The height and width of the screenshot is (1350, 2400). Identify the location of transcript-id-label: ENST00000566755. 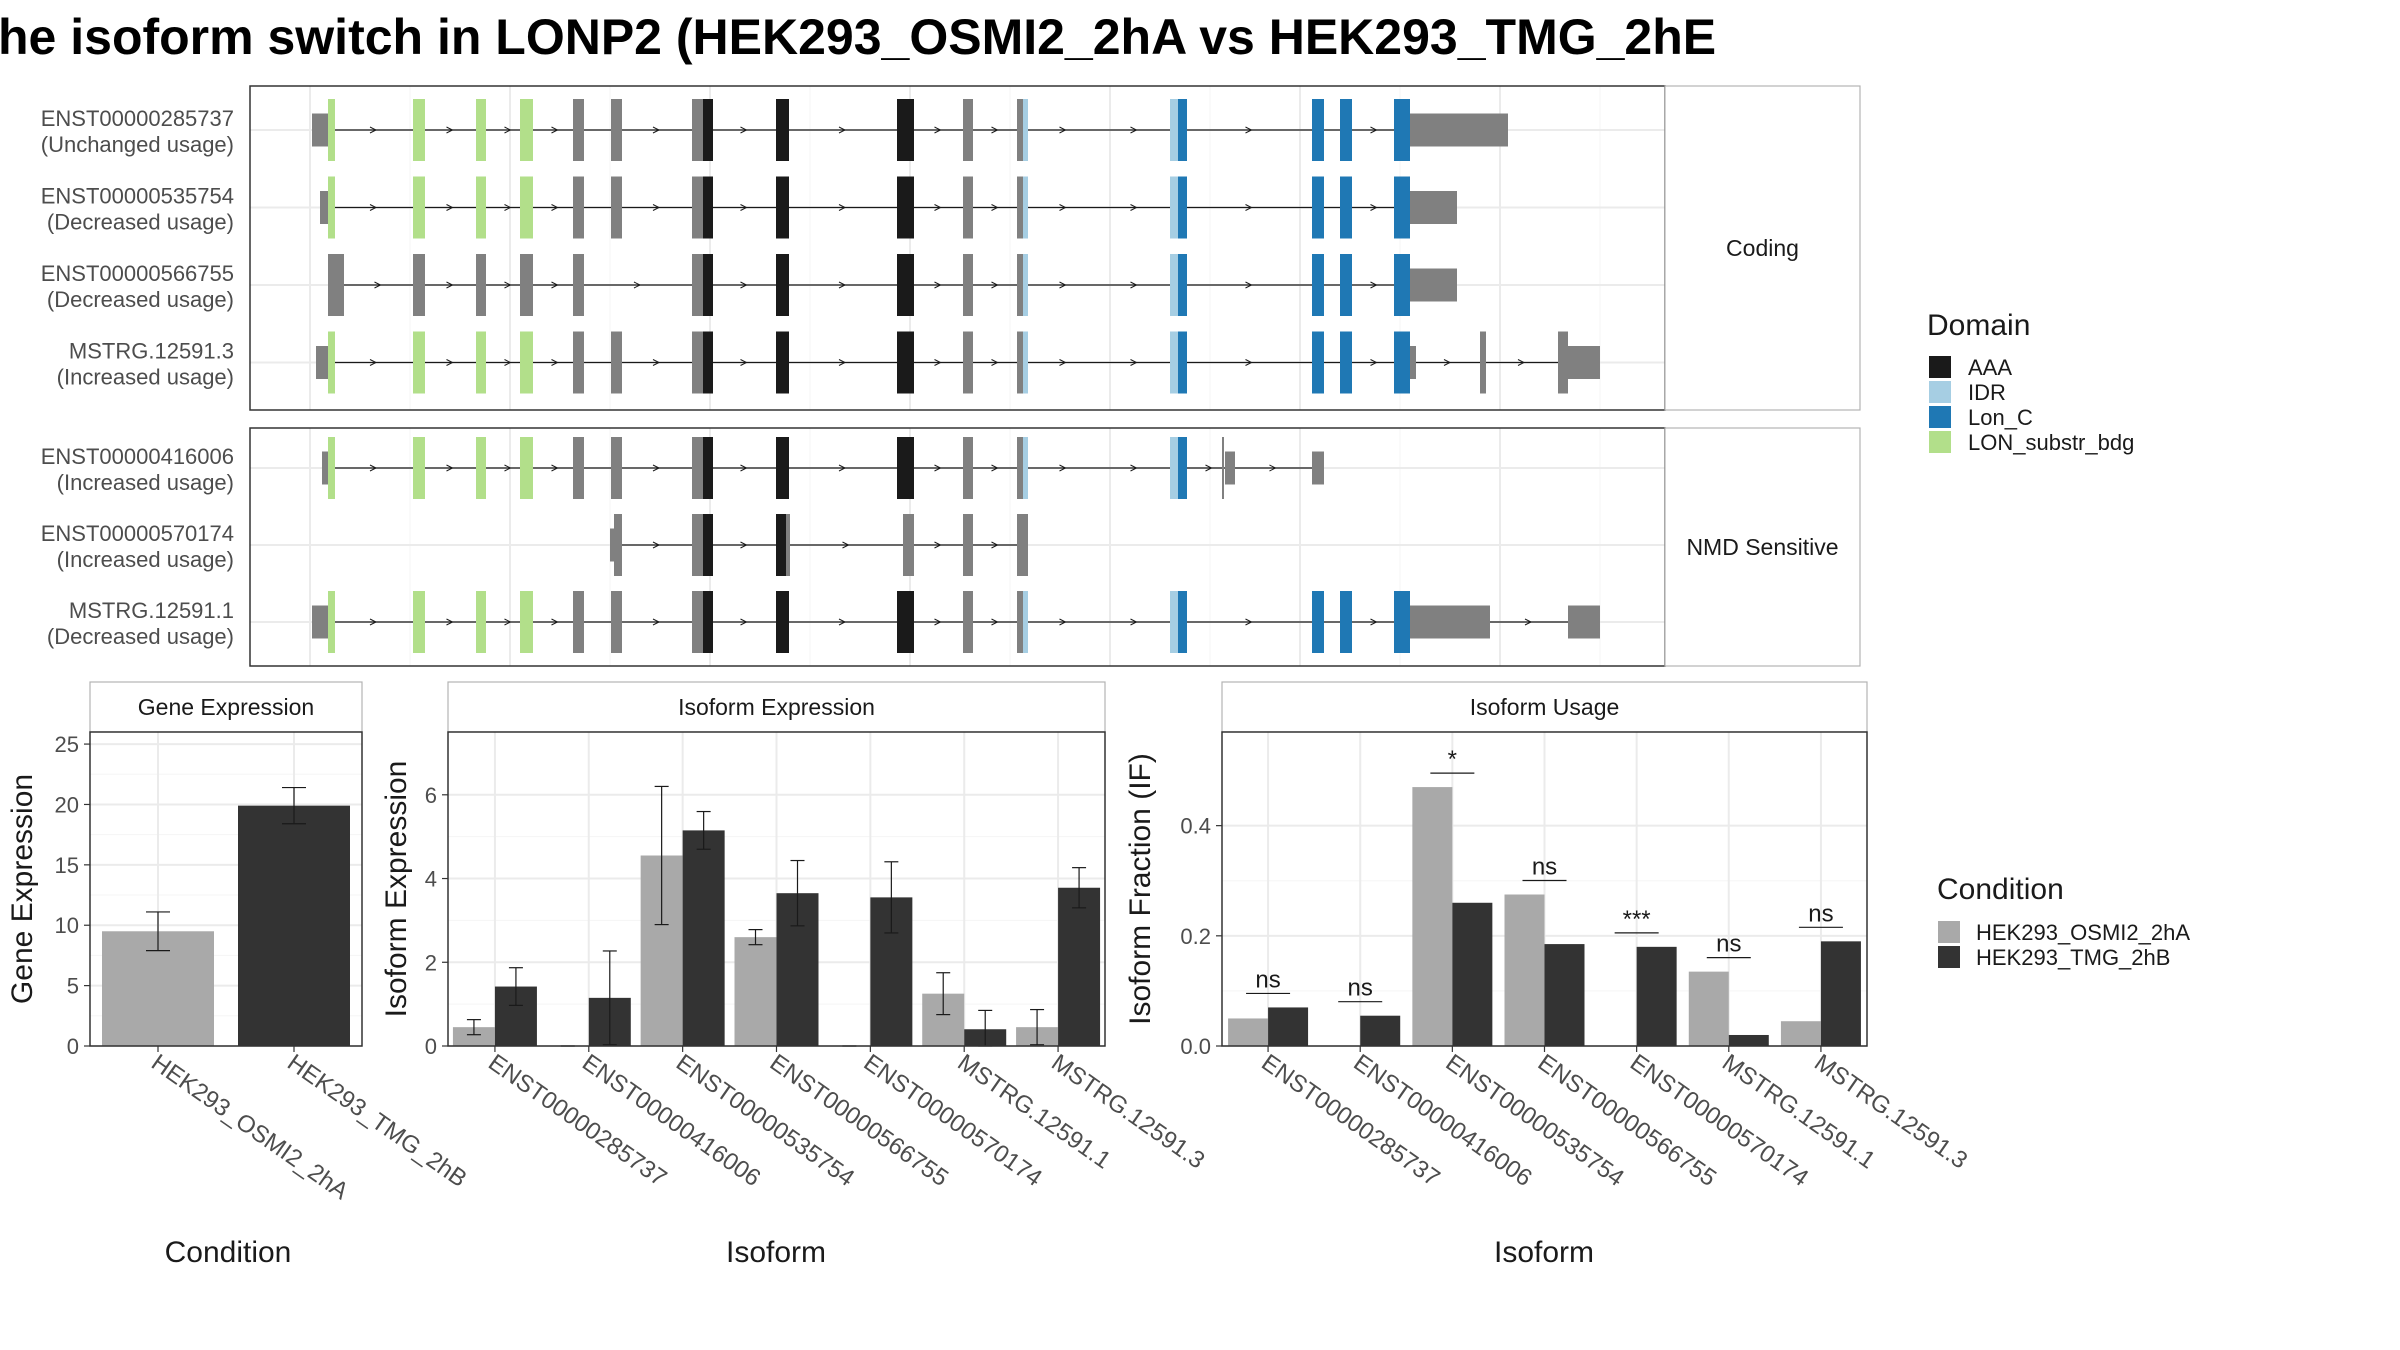
(137, 273).